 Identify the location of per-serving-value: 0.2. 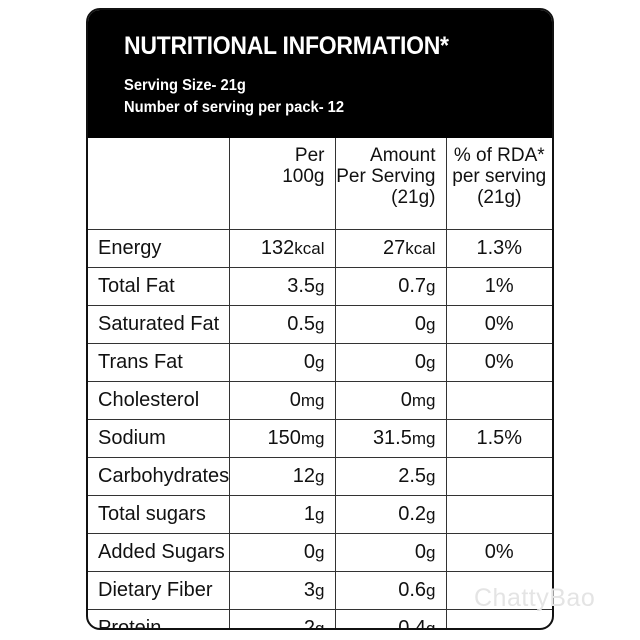
(412, 514).